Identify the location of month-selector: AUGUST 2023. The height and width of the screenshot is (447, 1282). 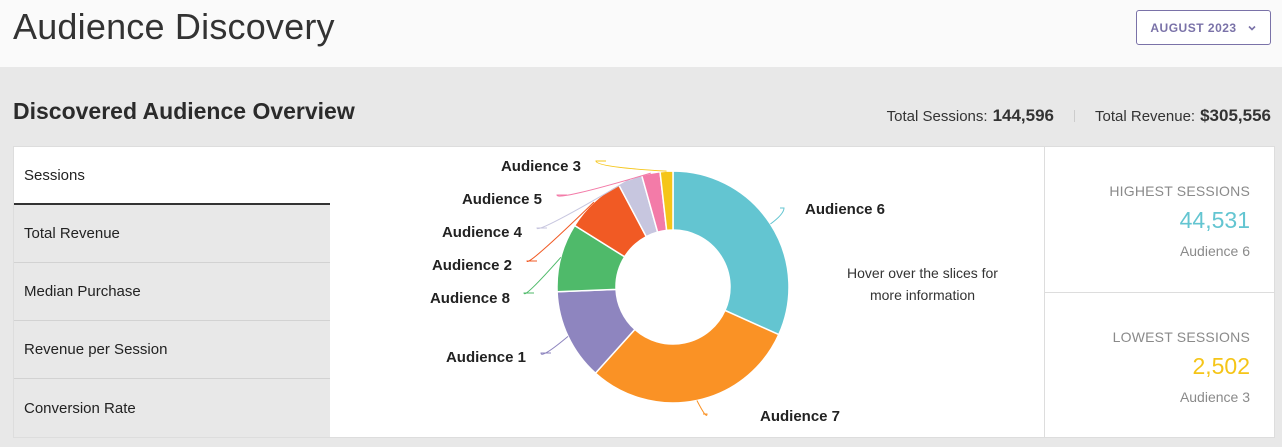
(1203, 27).